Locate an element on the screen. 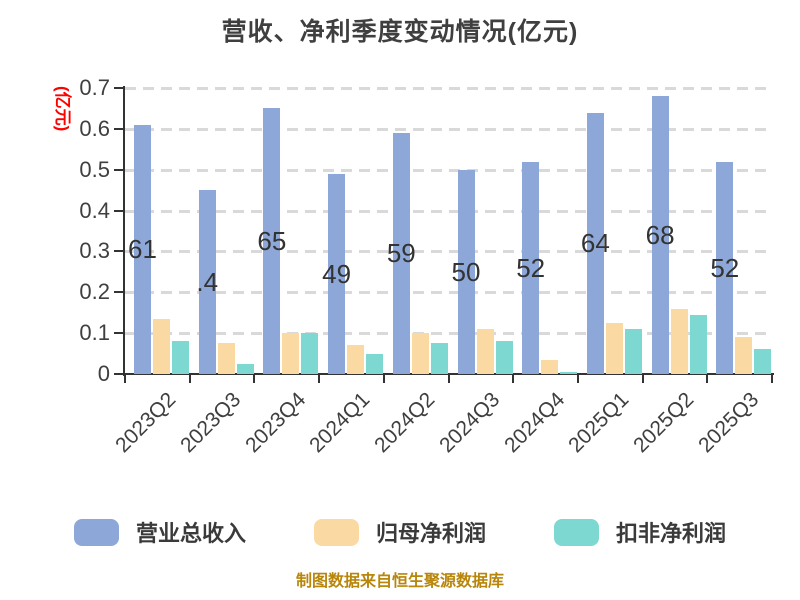 The height and width of the screenshot is (600, 800). bar-revenue-2025Q3 is located at coordinates (725, 267).